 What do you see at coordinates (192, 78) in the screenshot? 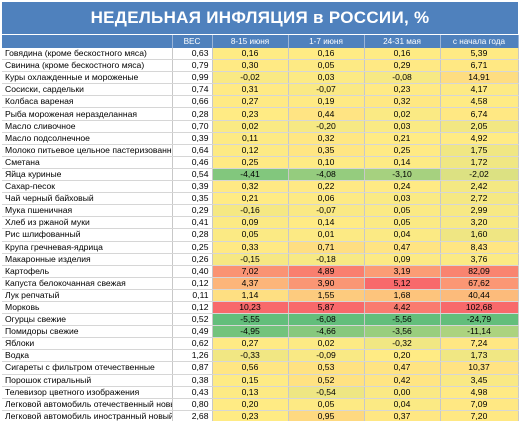
I see `row-weight: 0,99` at bounding box center [192, 78].